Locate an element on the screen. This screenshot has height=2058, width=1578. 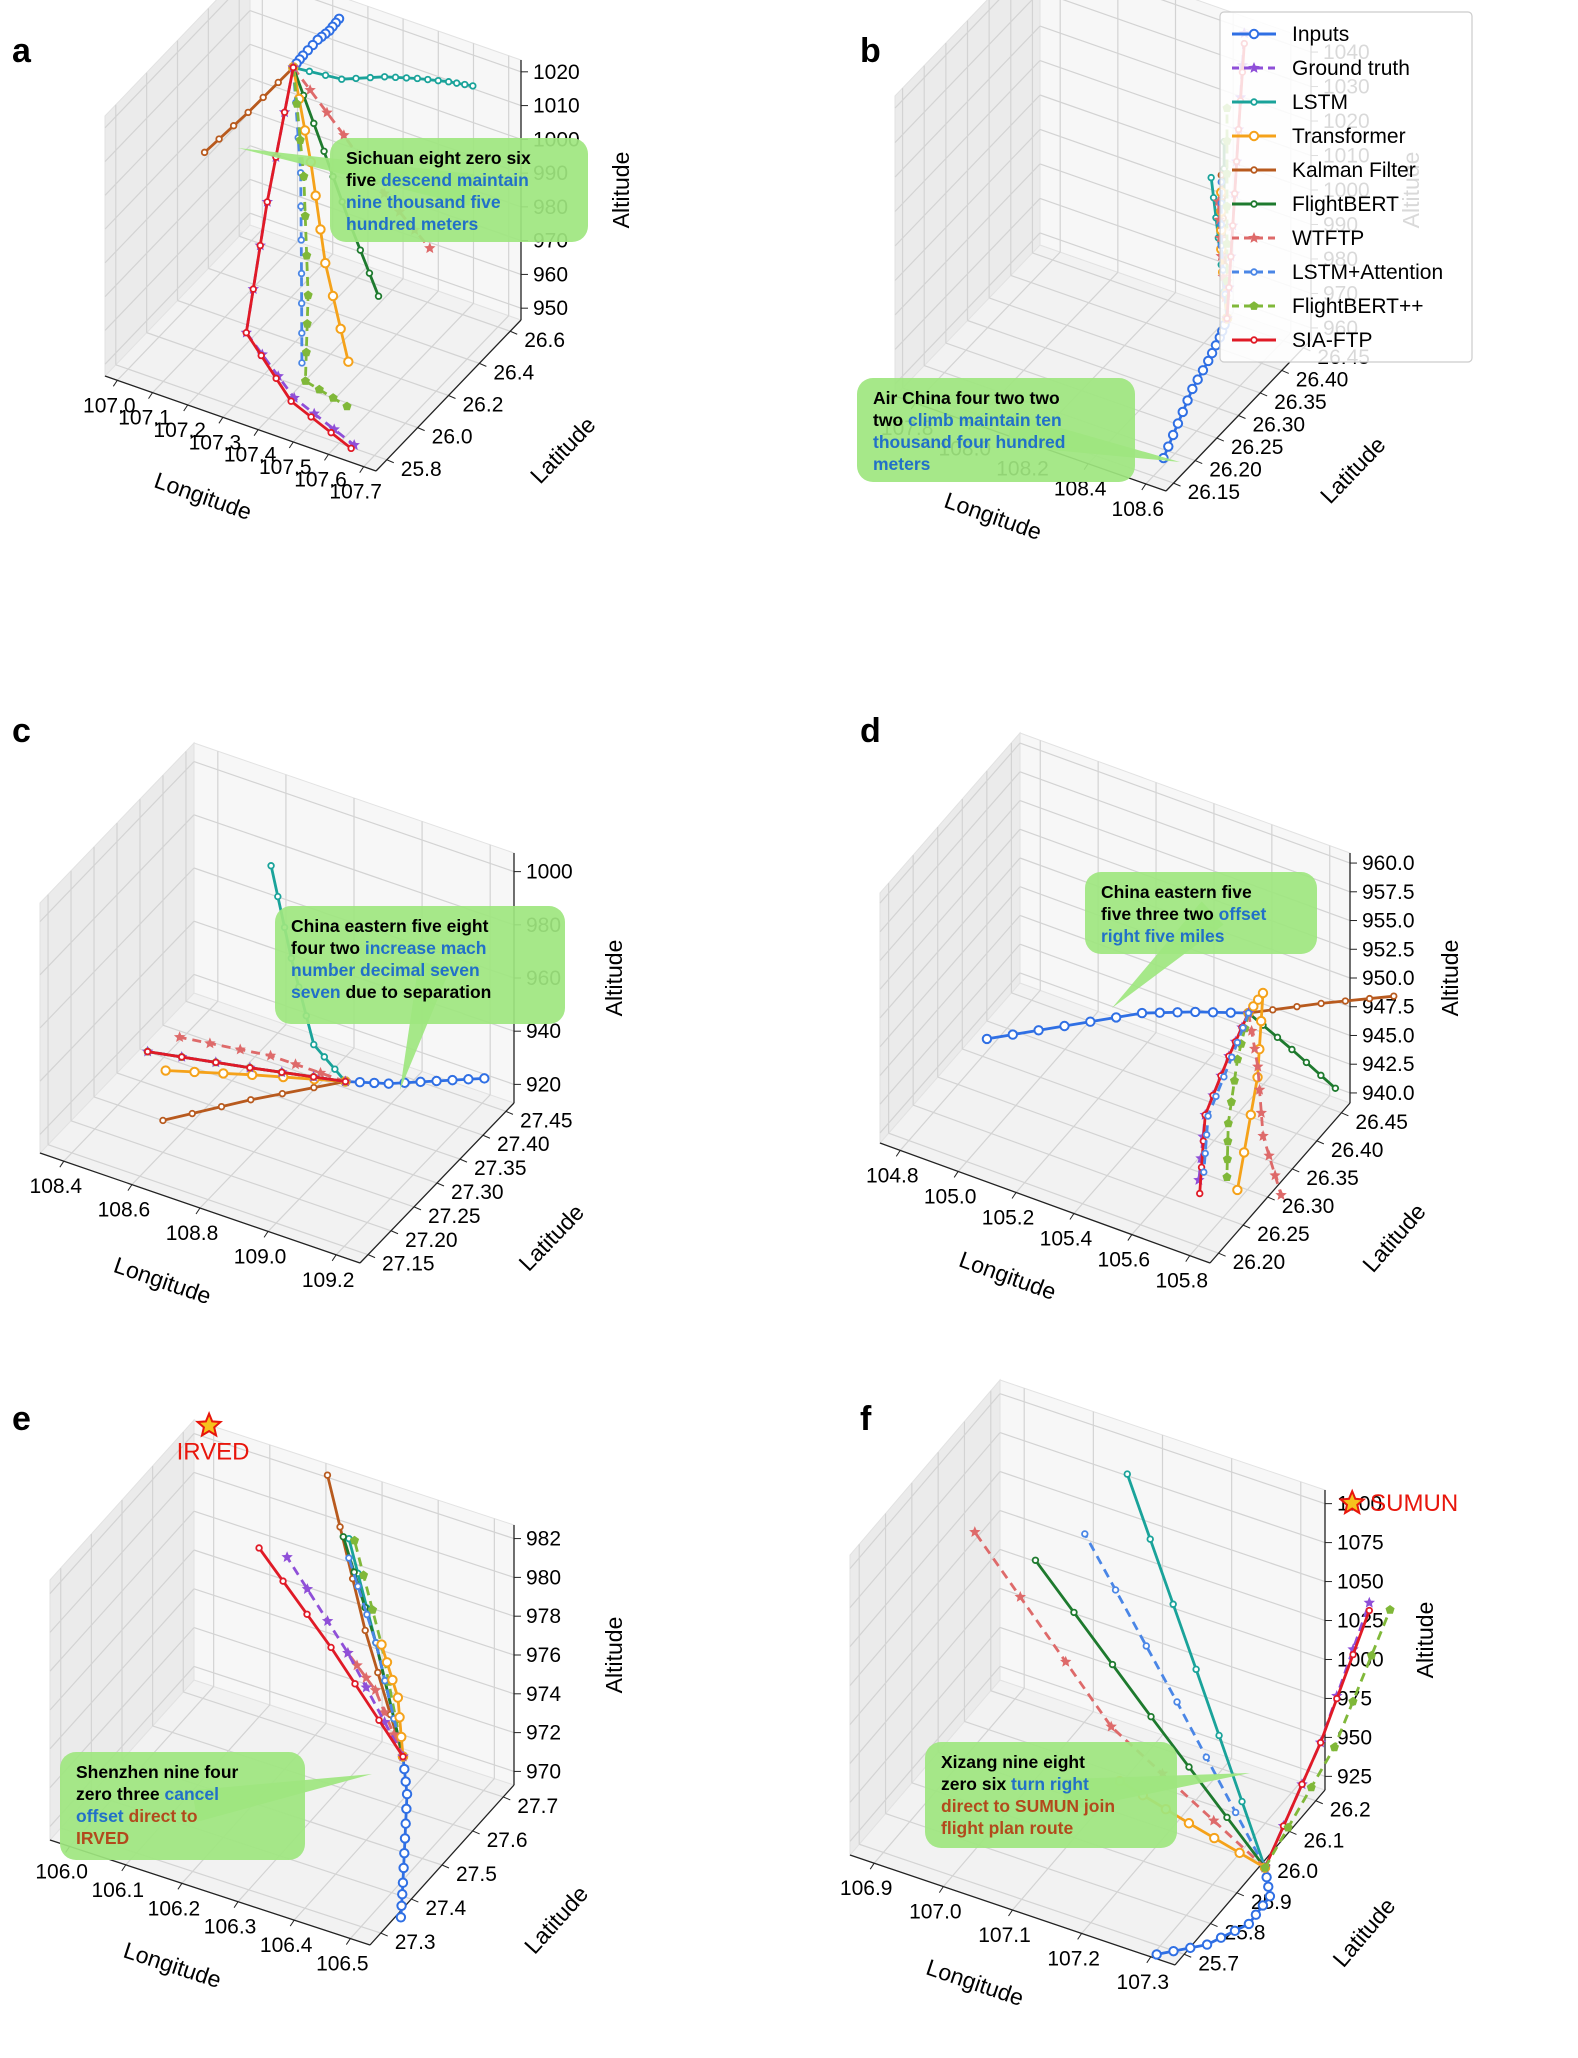
callout-segment: increase mach is located at coordinates (426, 948).